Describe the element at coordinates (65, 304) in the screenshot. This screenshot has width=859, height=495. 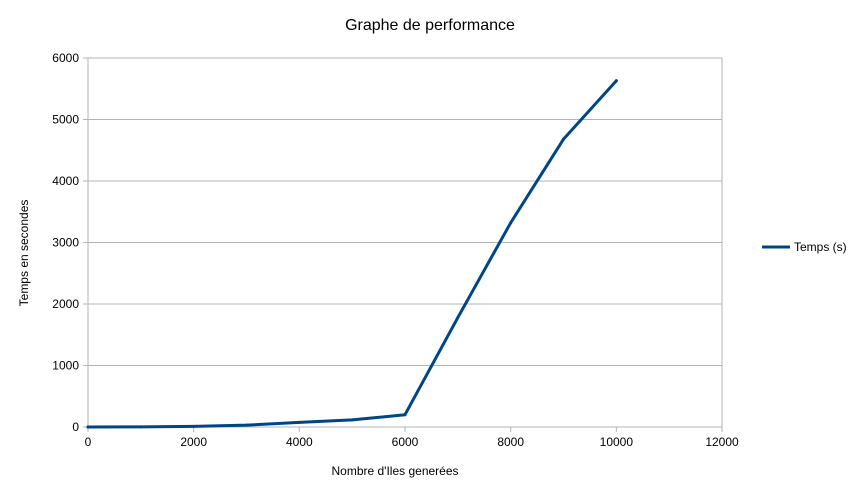
I see `y-tick-label: 2000` at that location.